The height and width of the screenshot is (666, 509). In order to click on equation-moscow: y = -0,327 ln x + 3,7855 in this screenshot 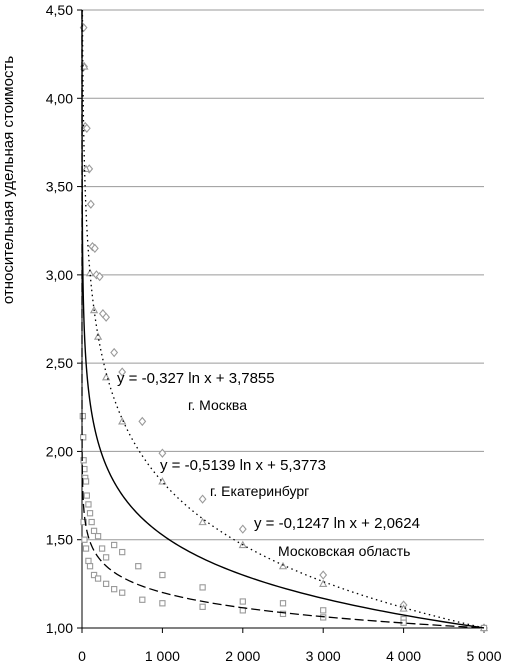, I will do `click(196, 378)`.